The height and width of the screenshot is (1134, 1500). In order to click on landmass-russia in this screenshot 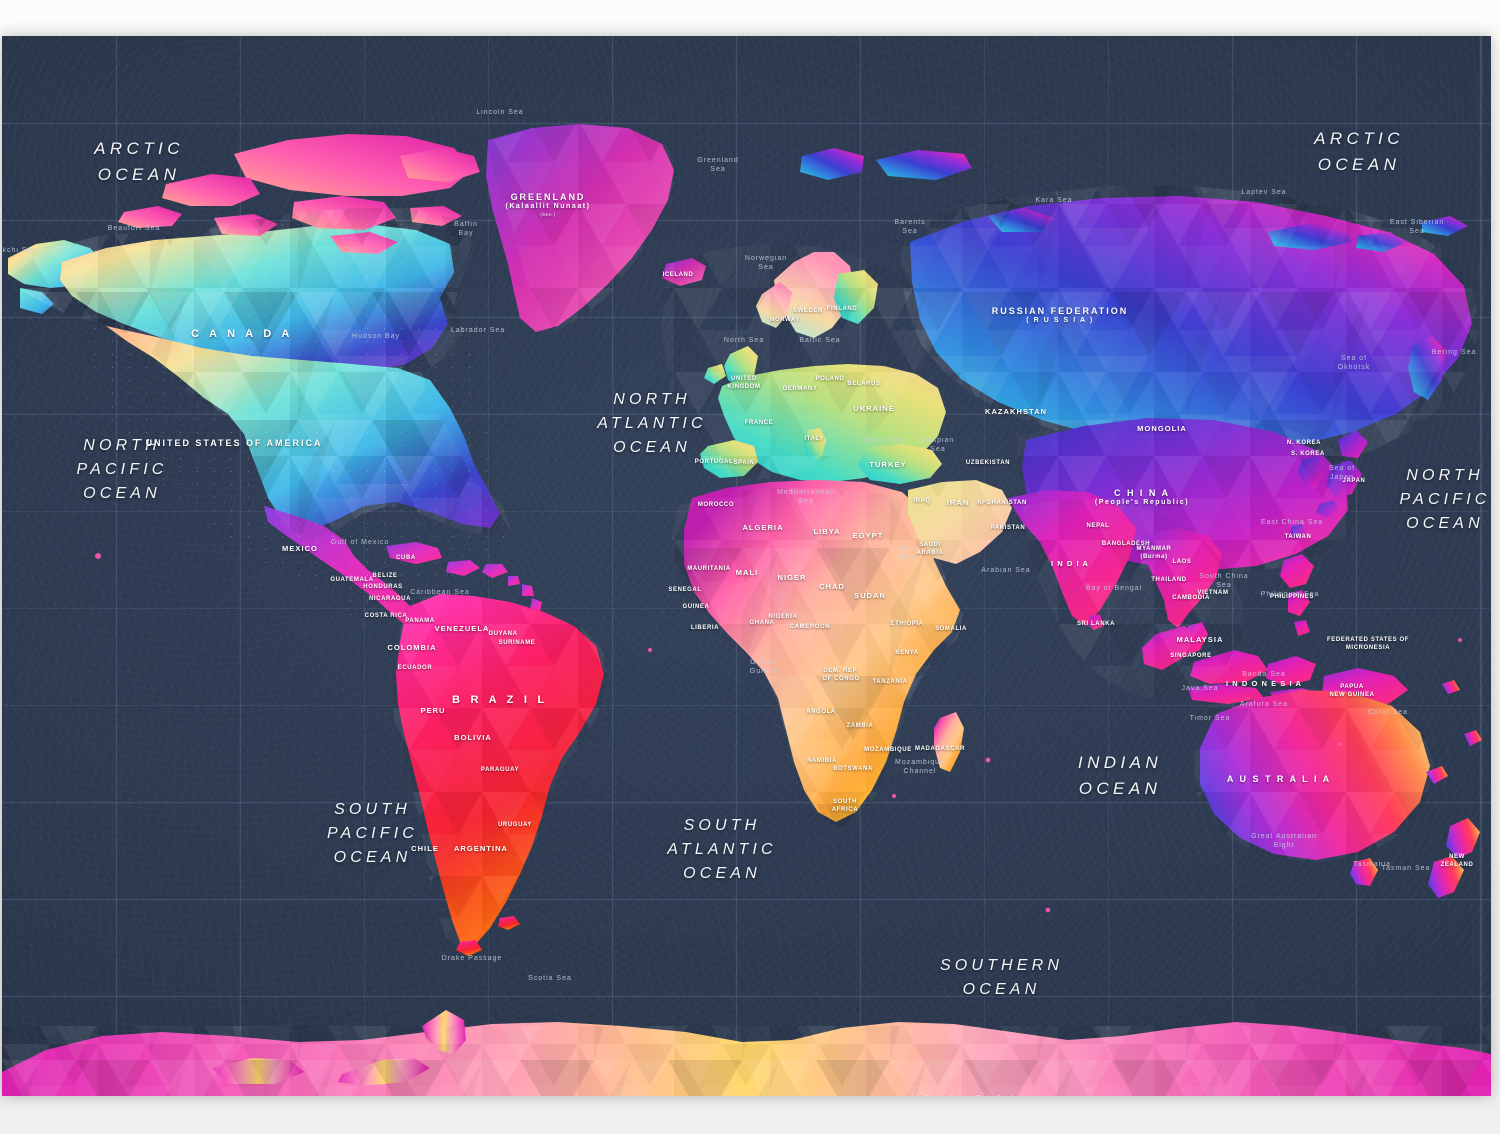, I will do `click(1140, 309)`.